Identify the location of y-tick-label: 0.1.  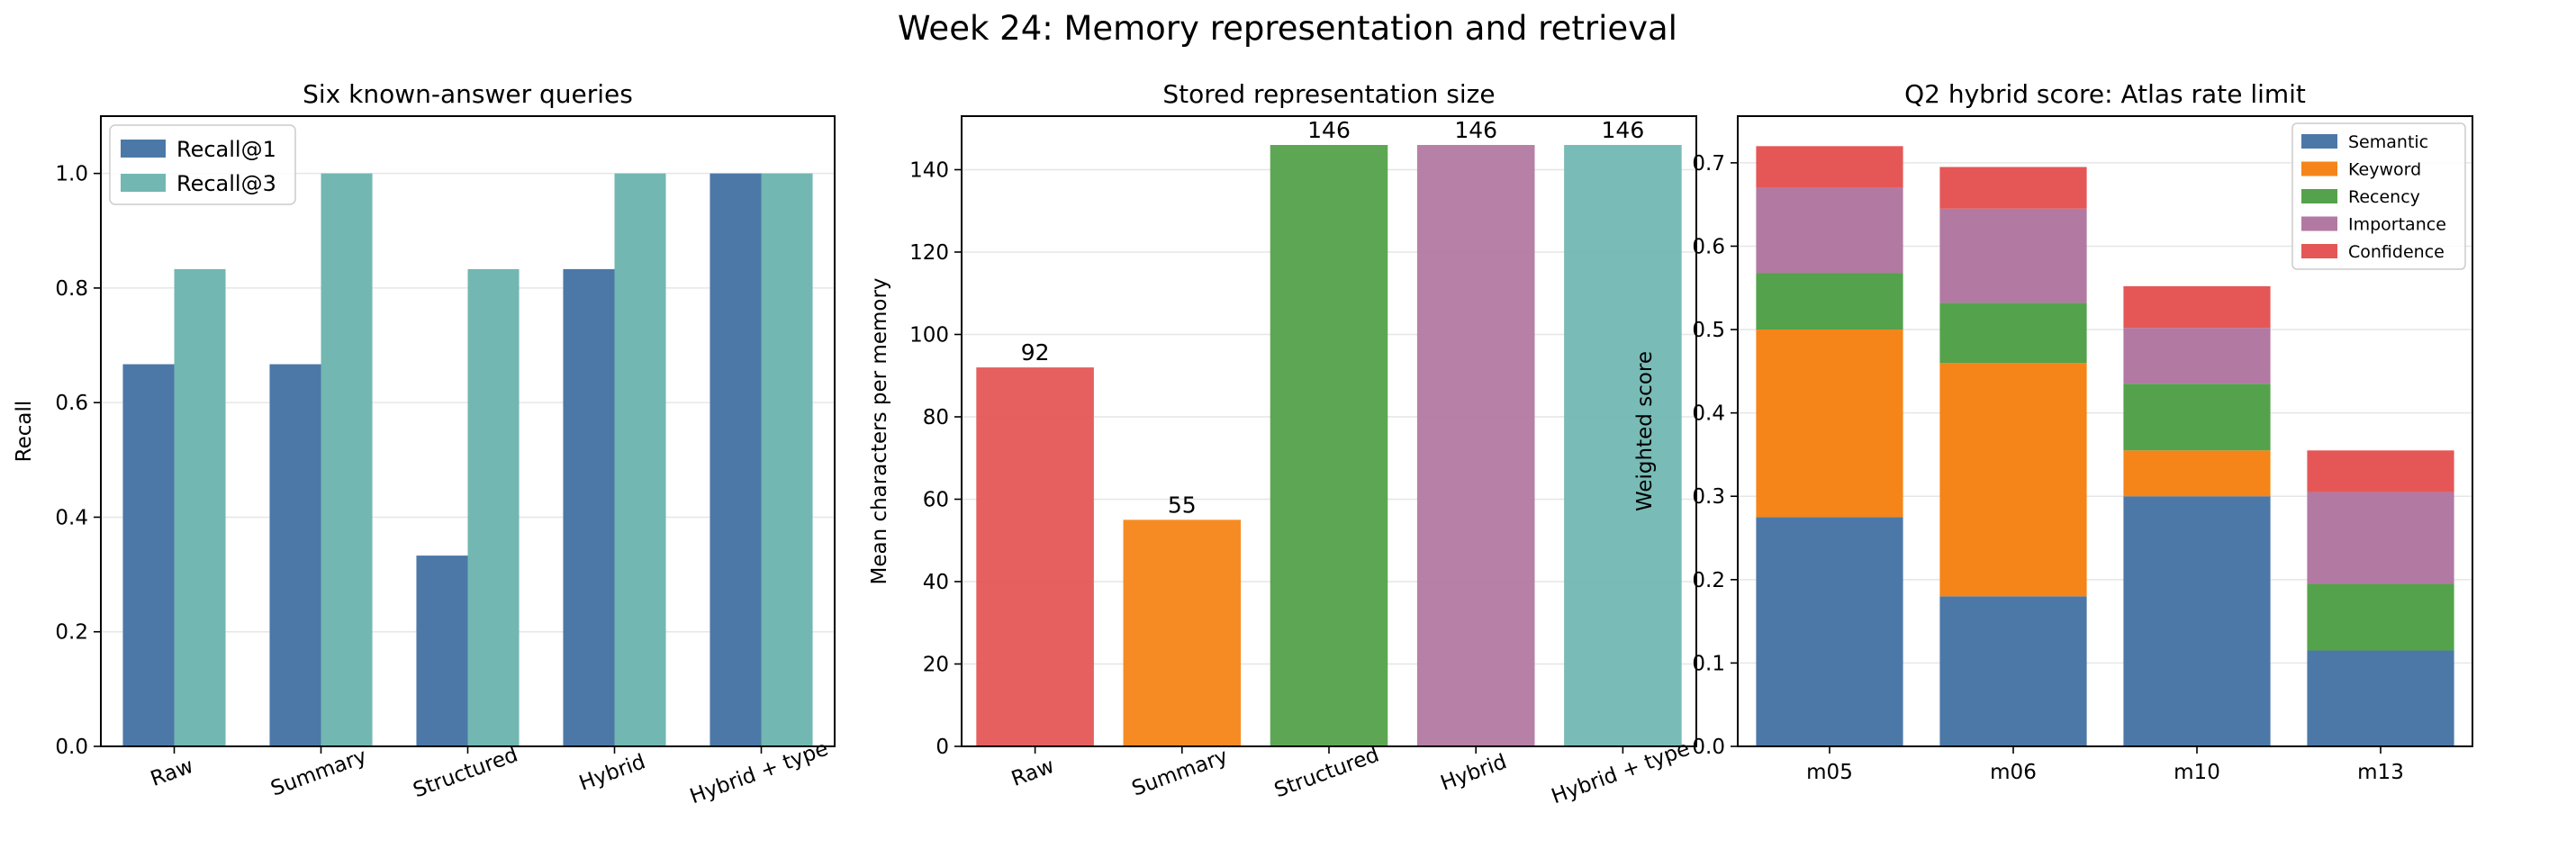
(1708, 663).